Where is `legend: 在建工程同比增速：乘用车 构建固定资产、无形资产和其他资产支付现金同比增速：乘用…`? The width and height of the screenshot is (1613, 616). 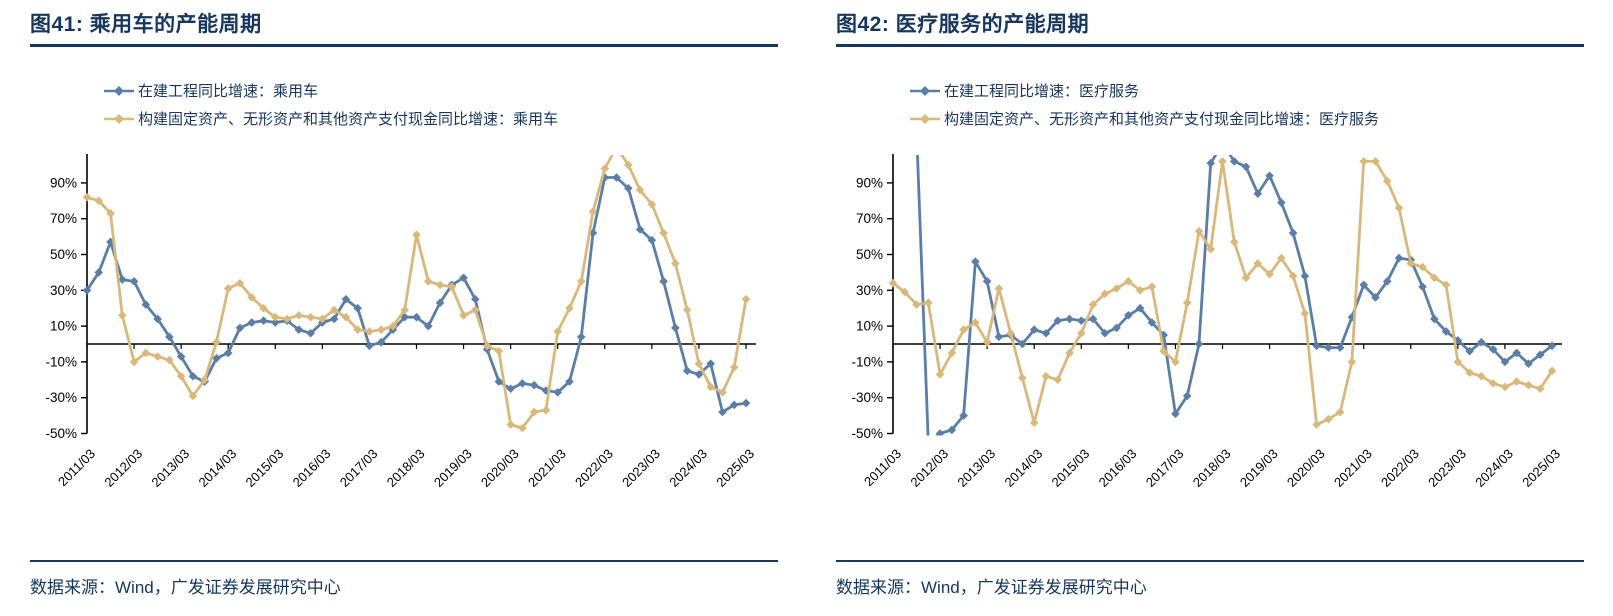
legend: 在建工程同比增速：乘用车 构建固定资产、无形资产和其他资产支付现金同比增速：乘用… is located at coordinates (441, 104).